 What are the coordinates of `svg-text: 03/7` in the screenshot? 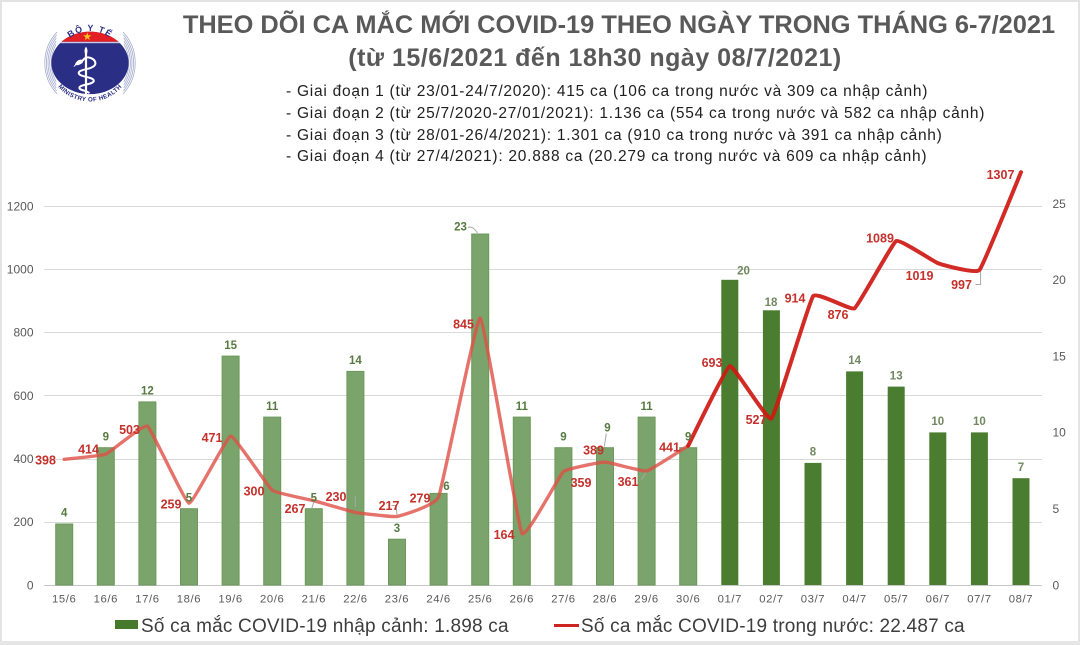 It's located at (813, 600).